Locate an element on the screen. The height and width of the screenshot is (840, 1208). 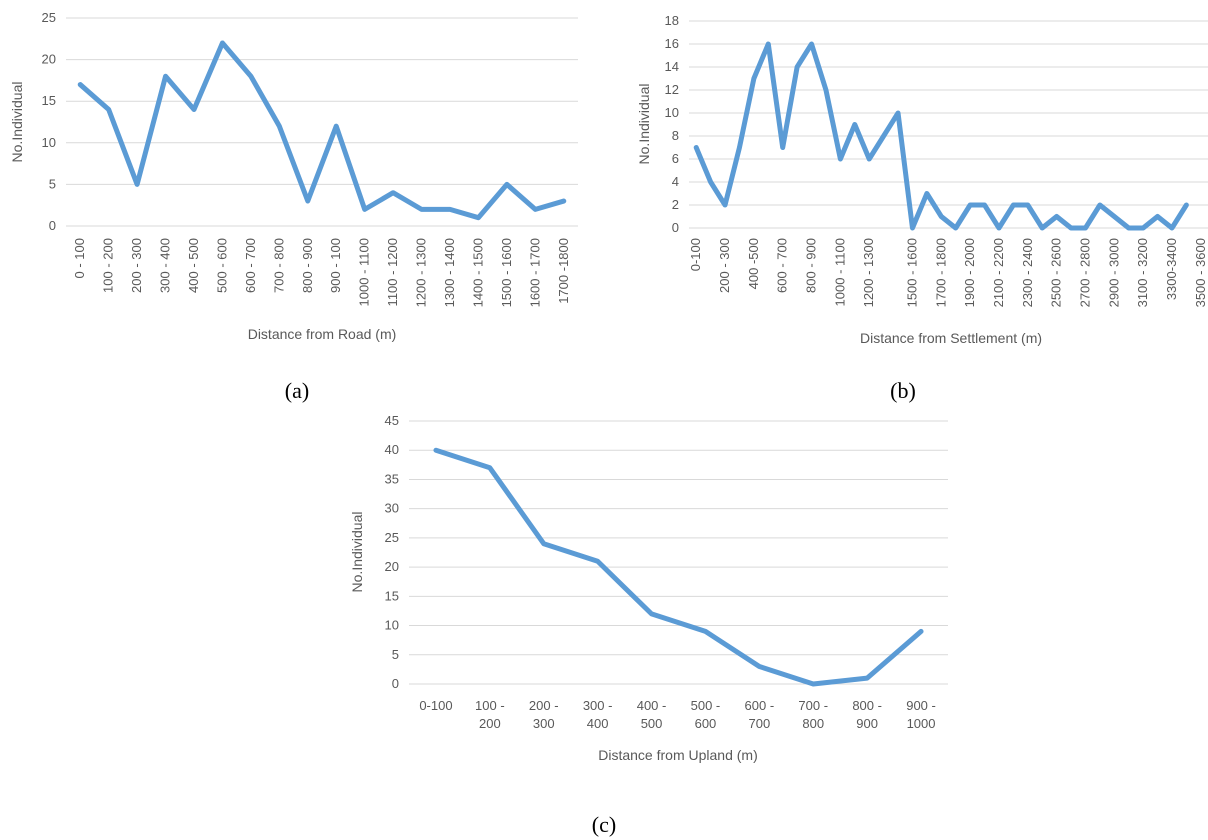
y-tick-label: 35 is located at coordinates (392, 478).